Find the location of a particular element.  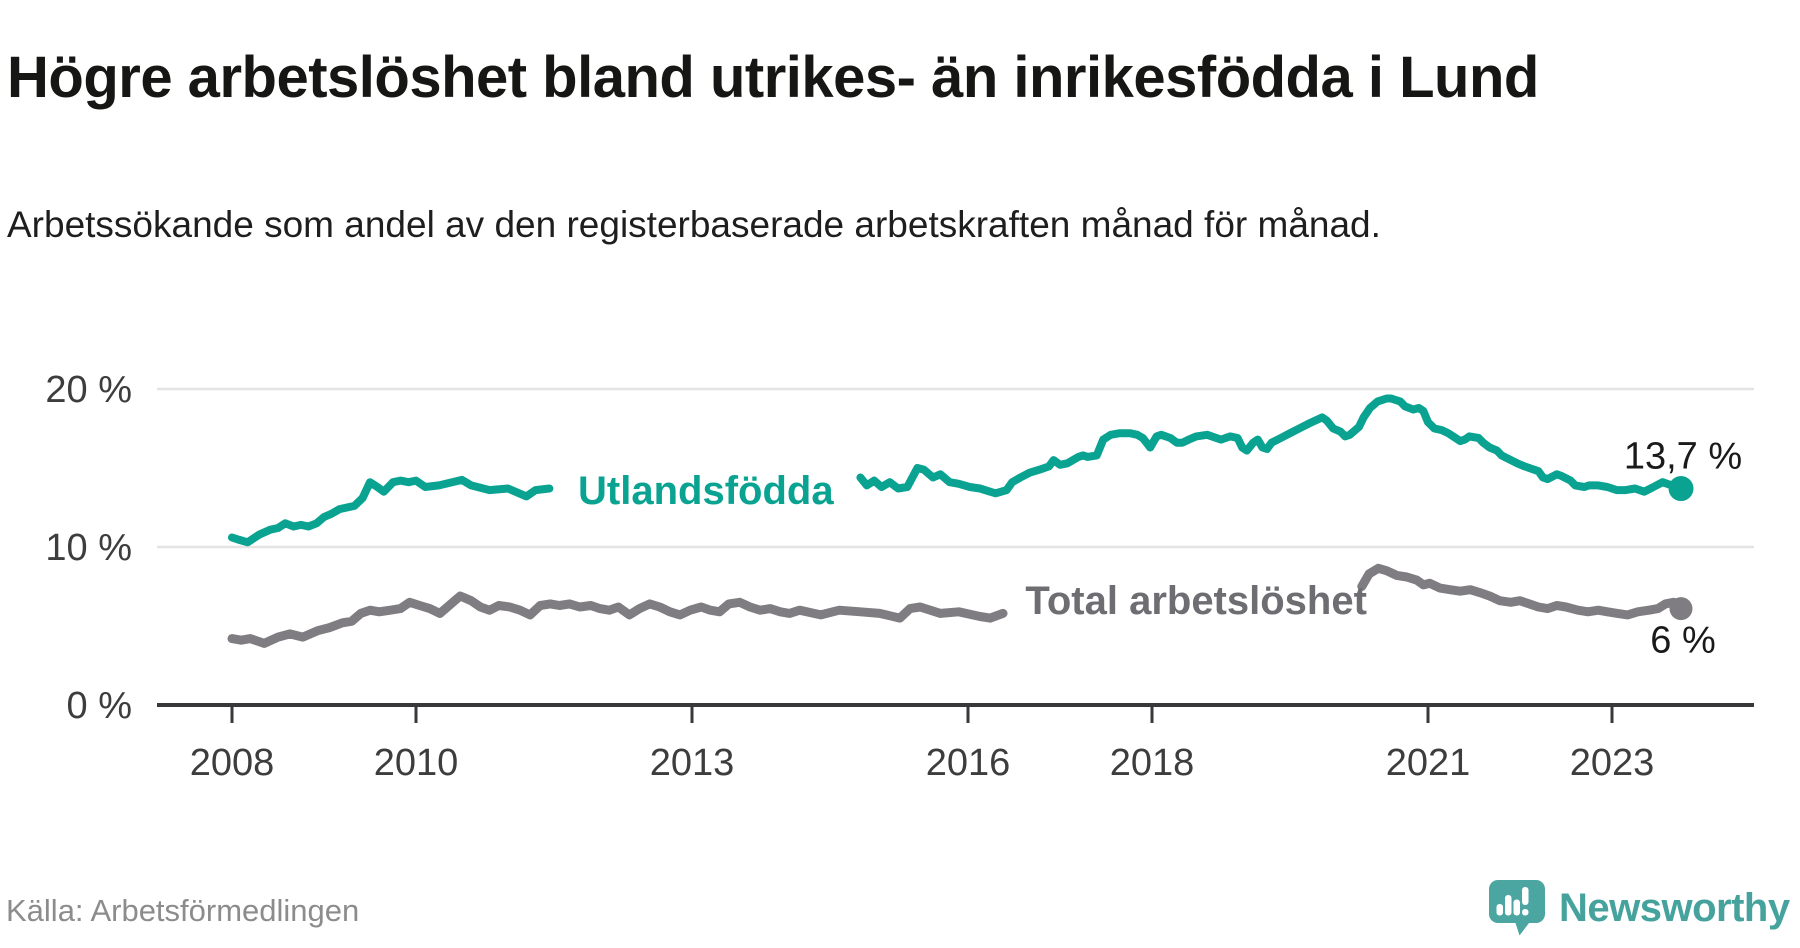

bar-chart-exclamation-glyph is located at coordinates (1512, 901).